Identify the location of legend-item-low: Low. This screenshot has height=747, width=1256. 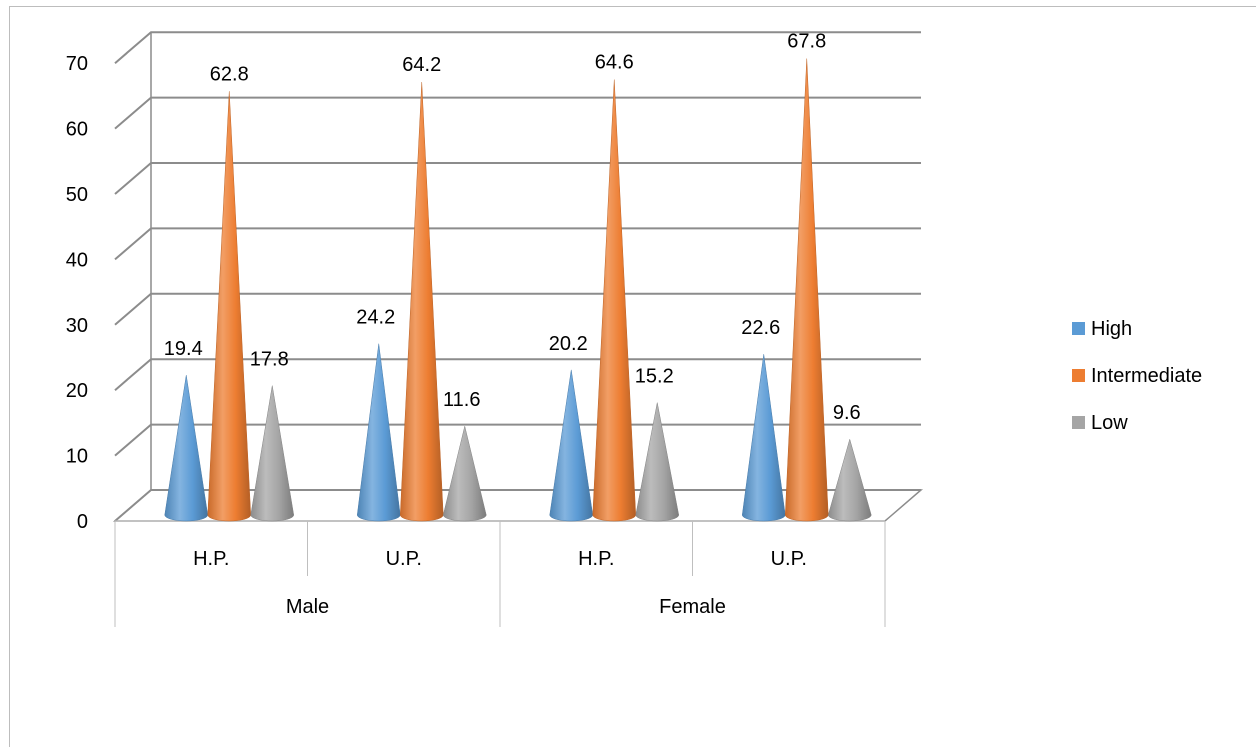
(1100, 423).